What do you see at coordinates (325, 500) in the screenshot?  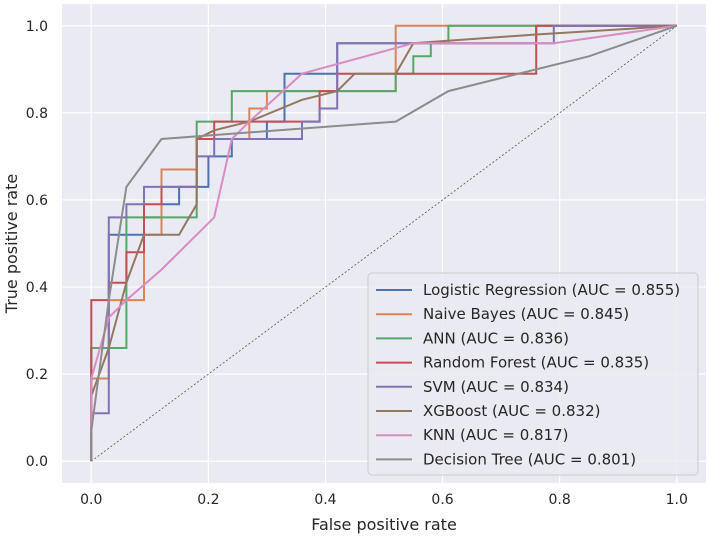 I see `x-tick-label: 0.4` at bounding box center [325, 500].